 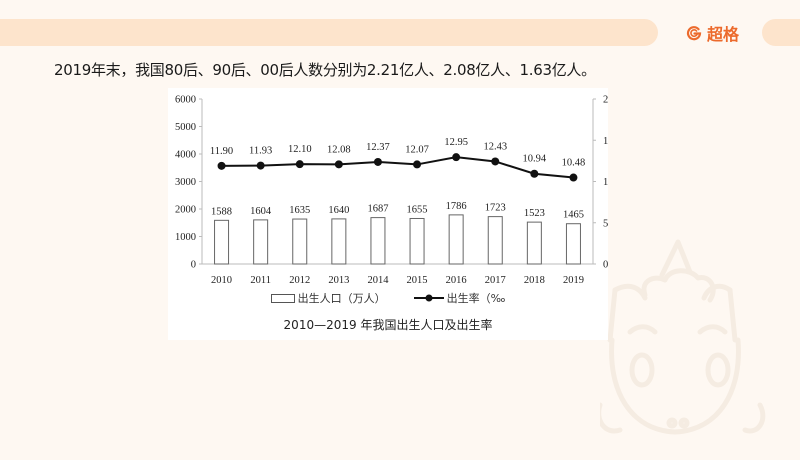 What do you see at coordinates (417, 280) in the screenshot?
I see `x-tick-label: 2015` at bounding box center [417, 280].